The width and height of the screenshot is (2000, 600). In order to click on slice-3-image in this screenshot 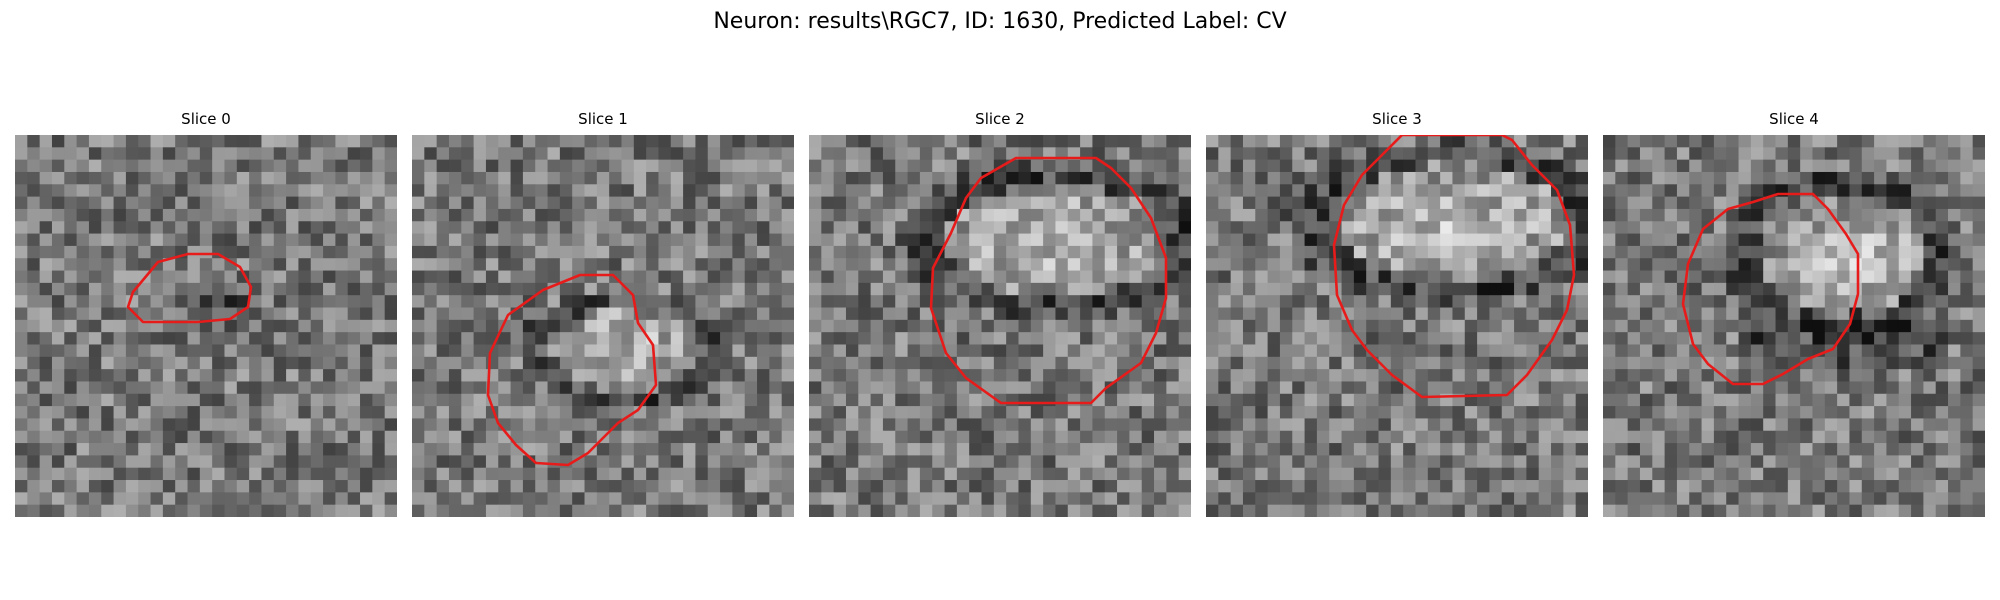, I will do `click(1397, 326)`.